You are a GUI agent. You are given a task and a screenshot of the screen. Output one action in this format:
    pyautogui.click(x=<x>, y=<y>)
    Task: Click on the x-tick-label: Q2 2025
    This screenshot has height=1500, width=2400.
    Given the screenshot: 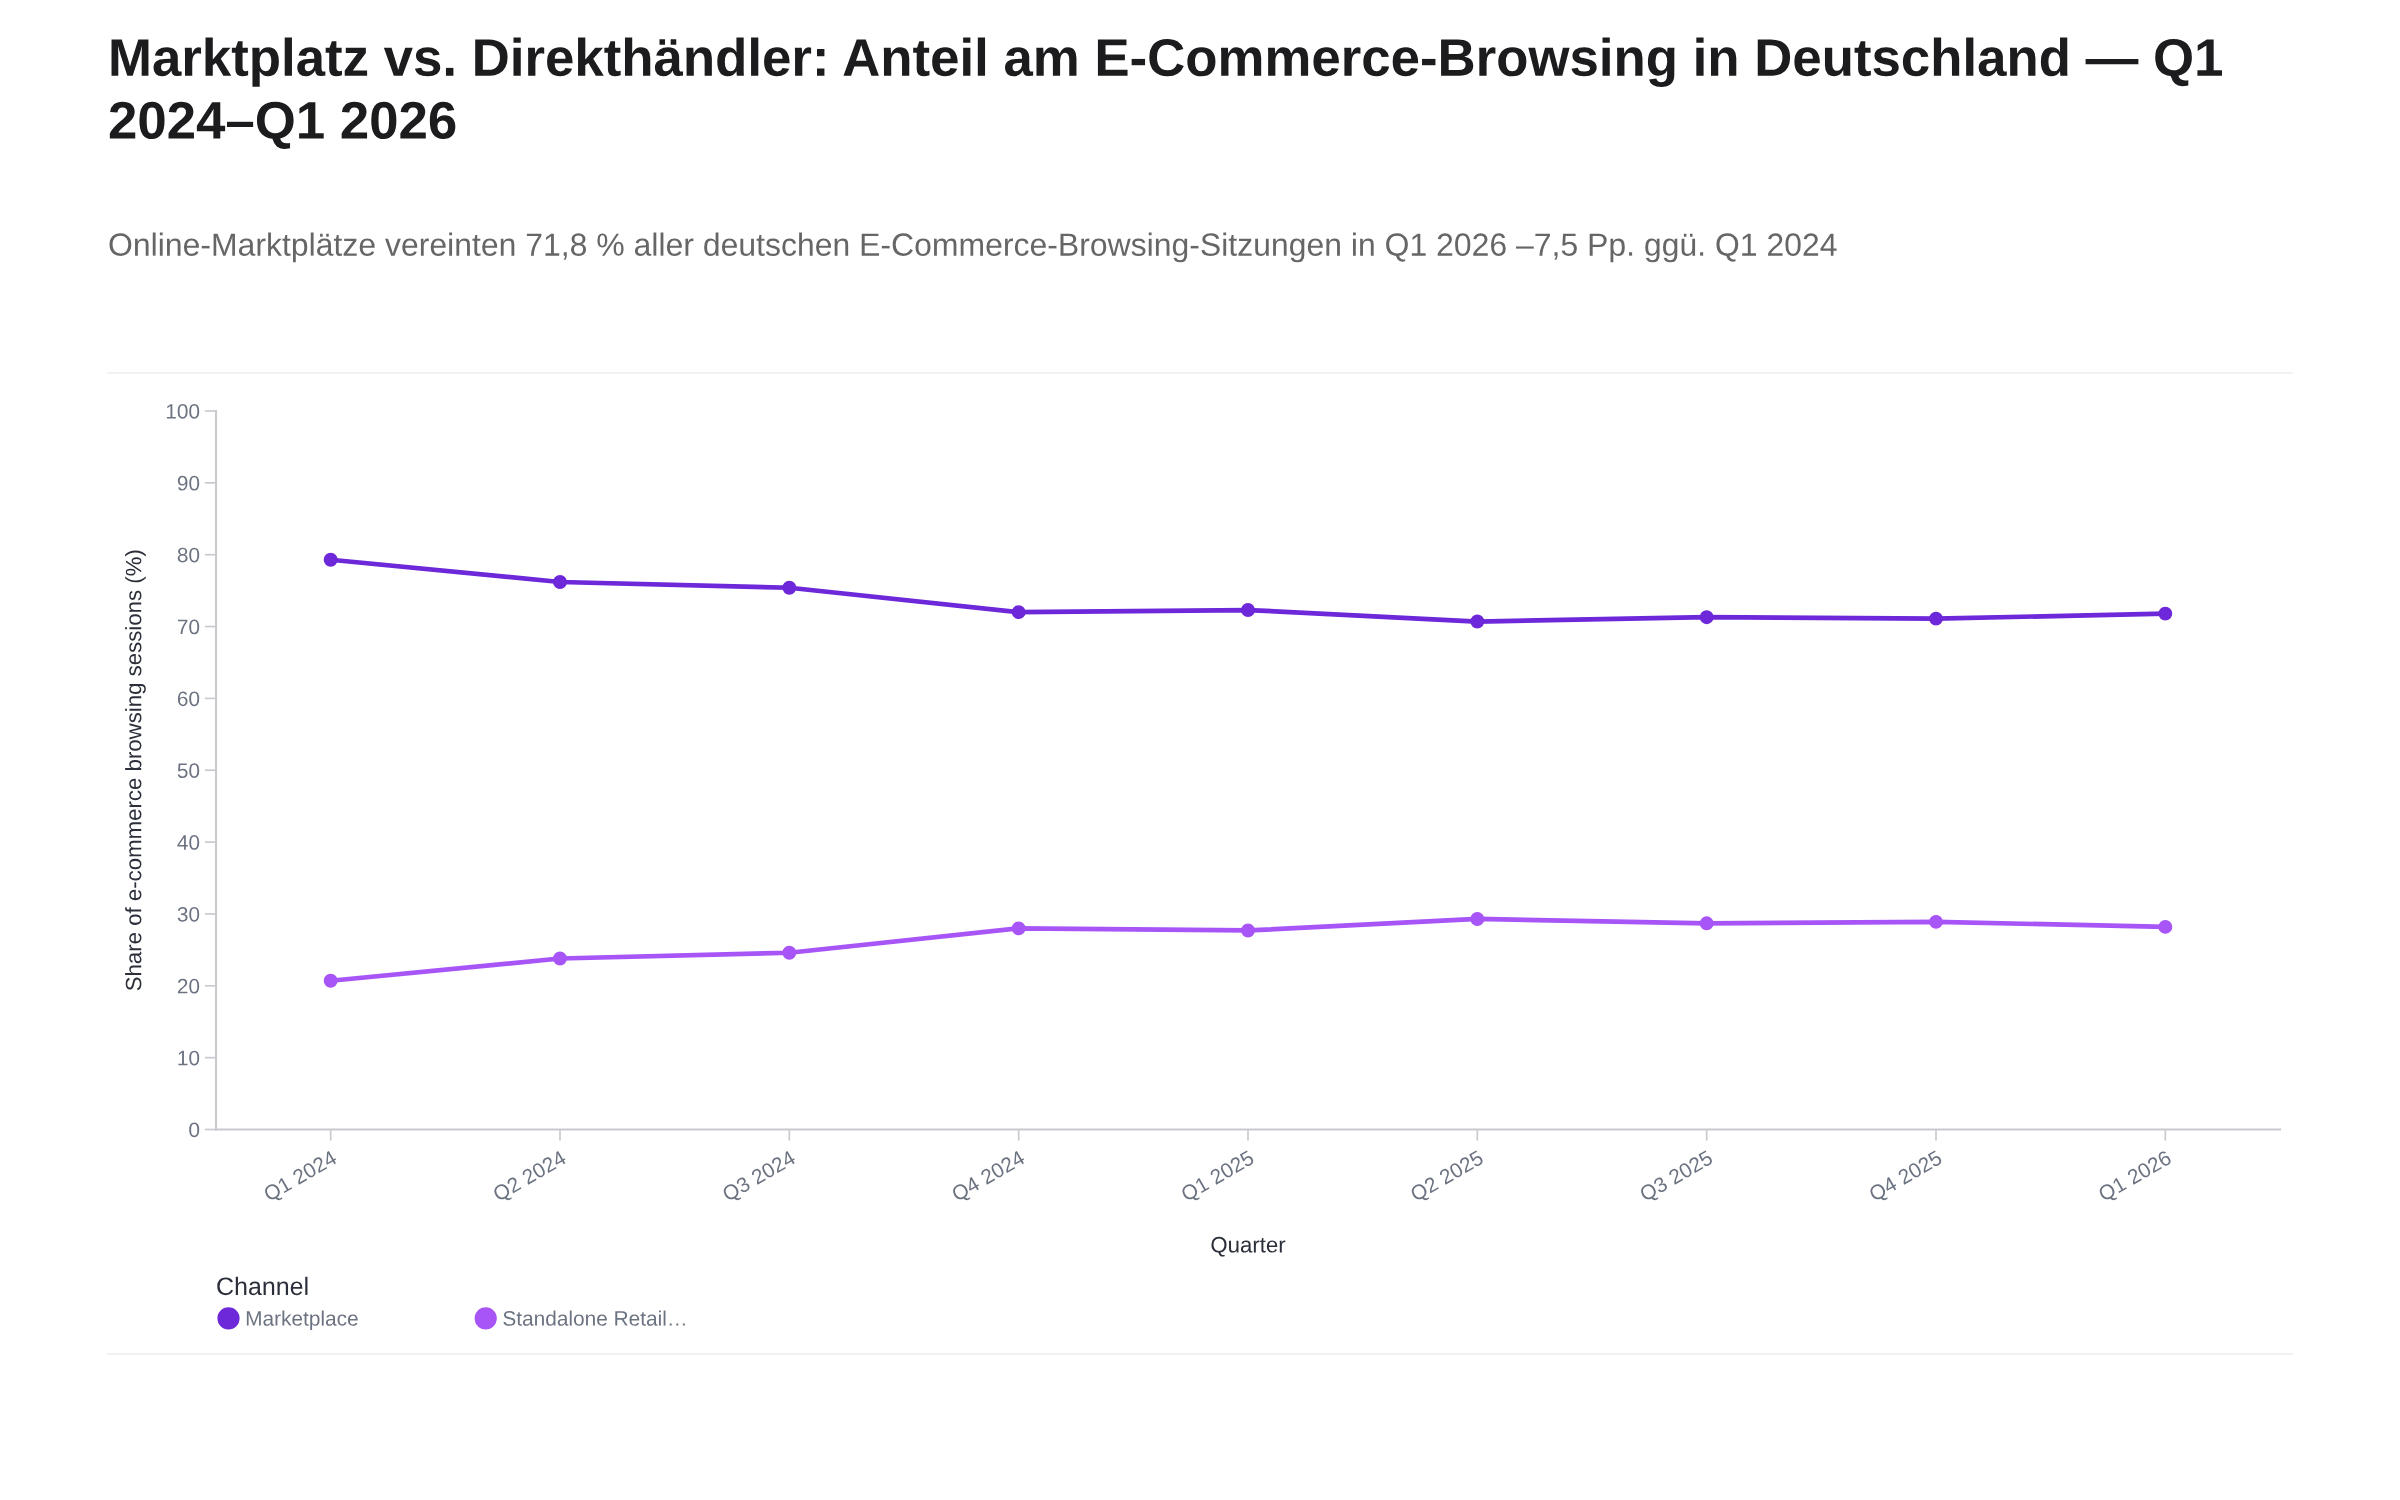 What is the action you would take?
    pyautogui.click(x=1448, y=1177)
    